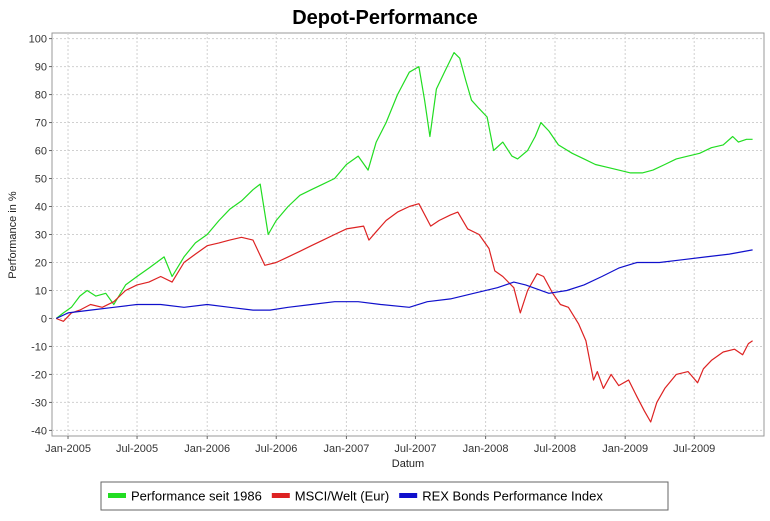  I want to click on x-tick-label: Jan-2008, so click(486, 449).